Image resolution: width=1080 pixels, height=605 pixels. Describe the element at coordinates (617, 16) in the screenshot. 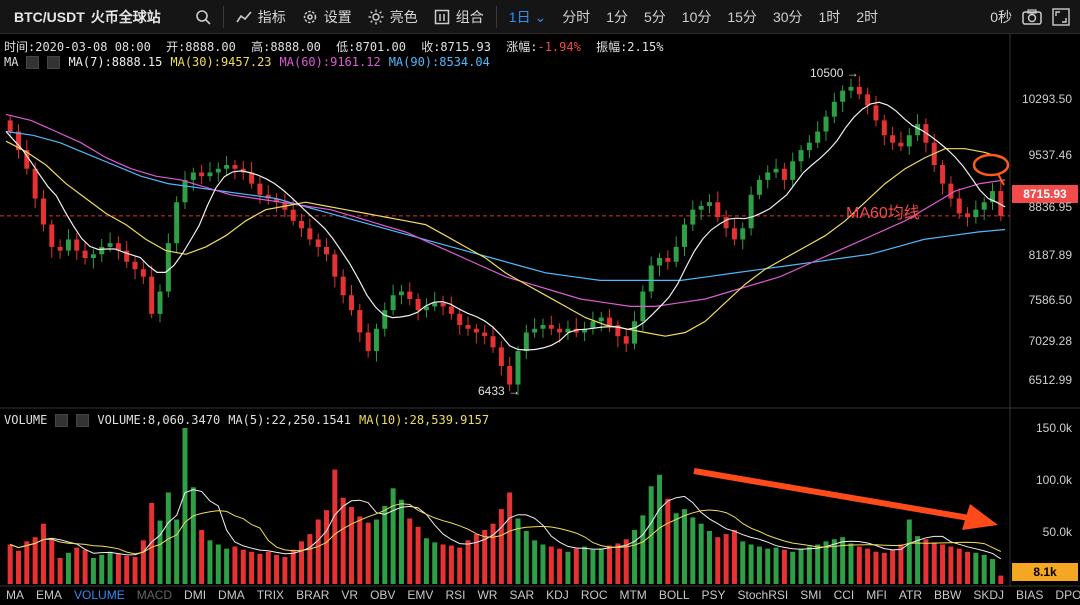

I see `timeframe-2: 1分` at that location.